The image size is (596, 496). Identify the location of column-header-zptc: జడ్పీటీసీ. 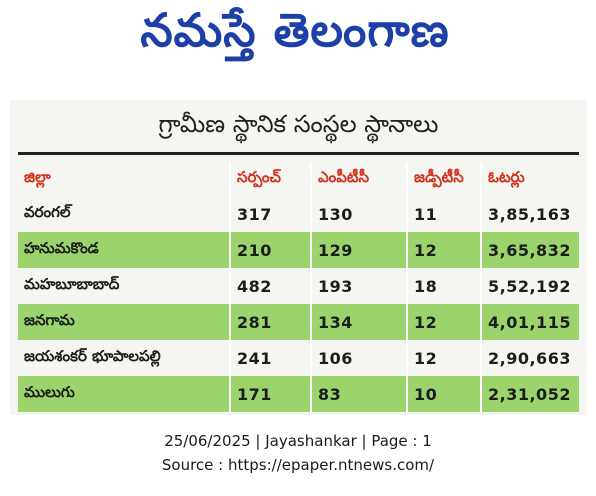
(443, 179).